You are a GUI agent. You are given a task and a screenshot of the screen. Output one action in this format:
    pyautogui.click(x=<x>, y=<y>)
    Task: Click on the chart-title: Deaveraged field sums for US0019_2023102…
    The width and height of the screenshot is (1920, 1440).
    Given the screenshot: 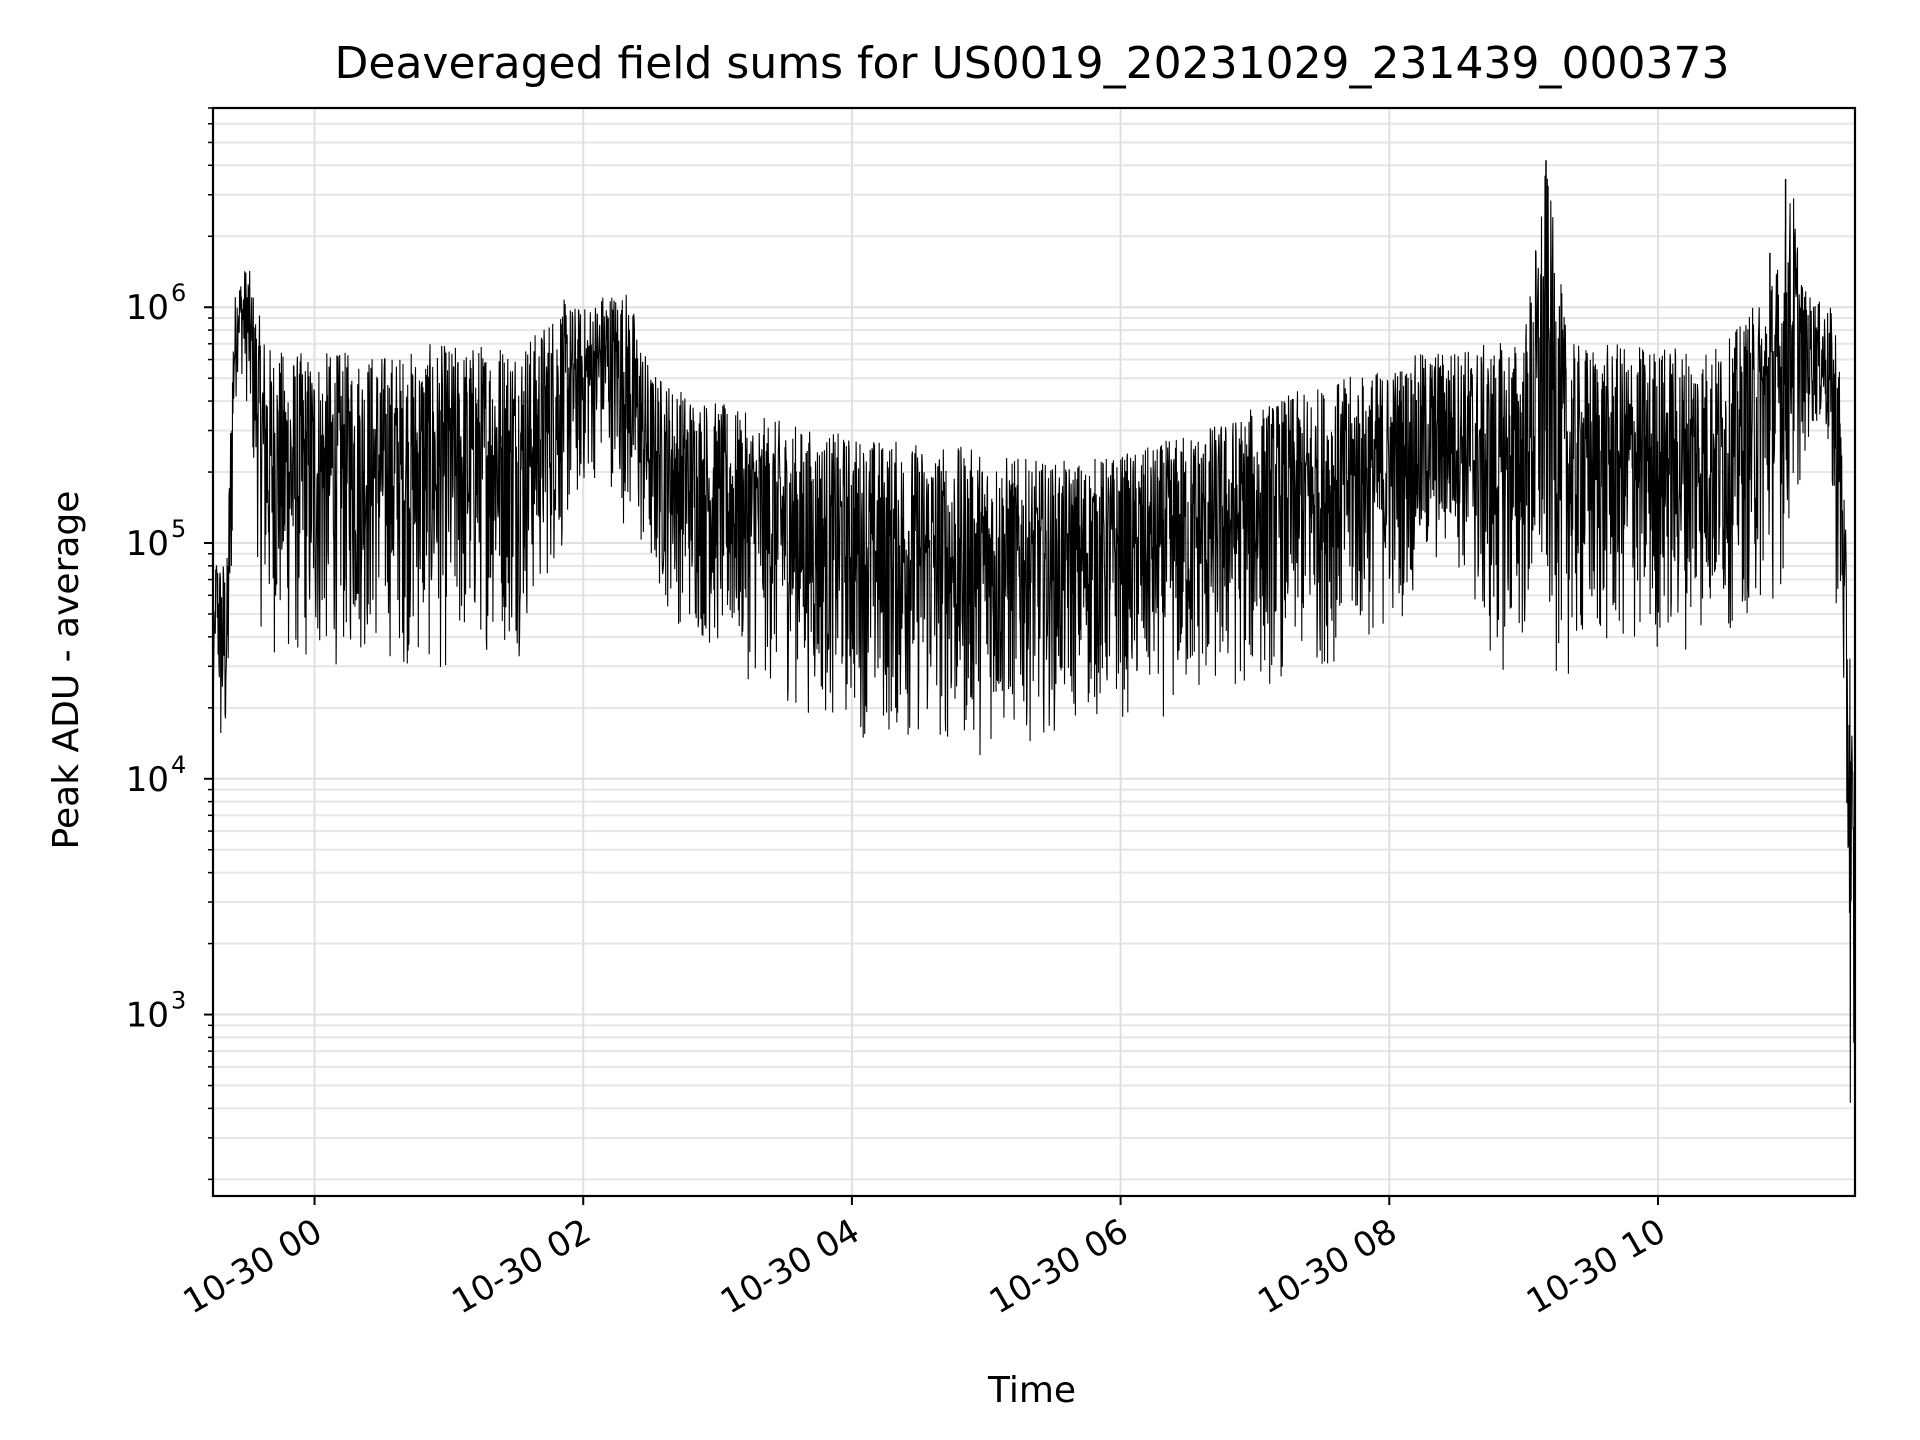 What is the action you would take?
    pyautogui.click(x=1032, y=63)
    